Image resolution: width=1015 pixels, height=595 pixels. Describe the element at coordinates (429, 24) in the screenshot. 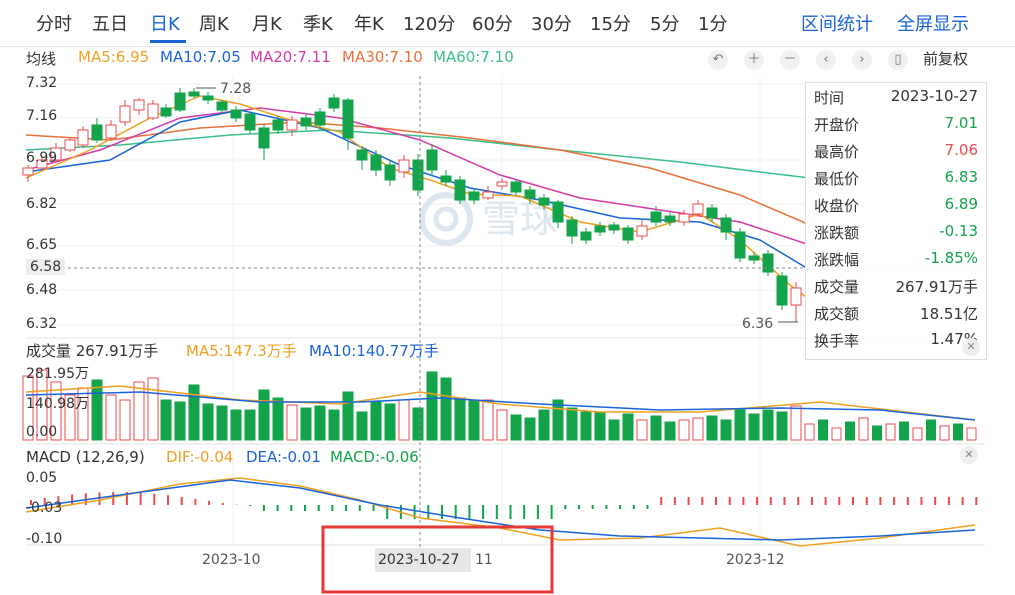

I see `tab-120min: 120分` at that location.